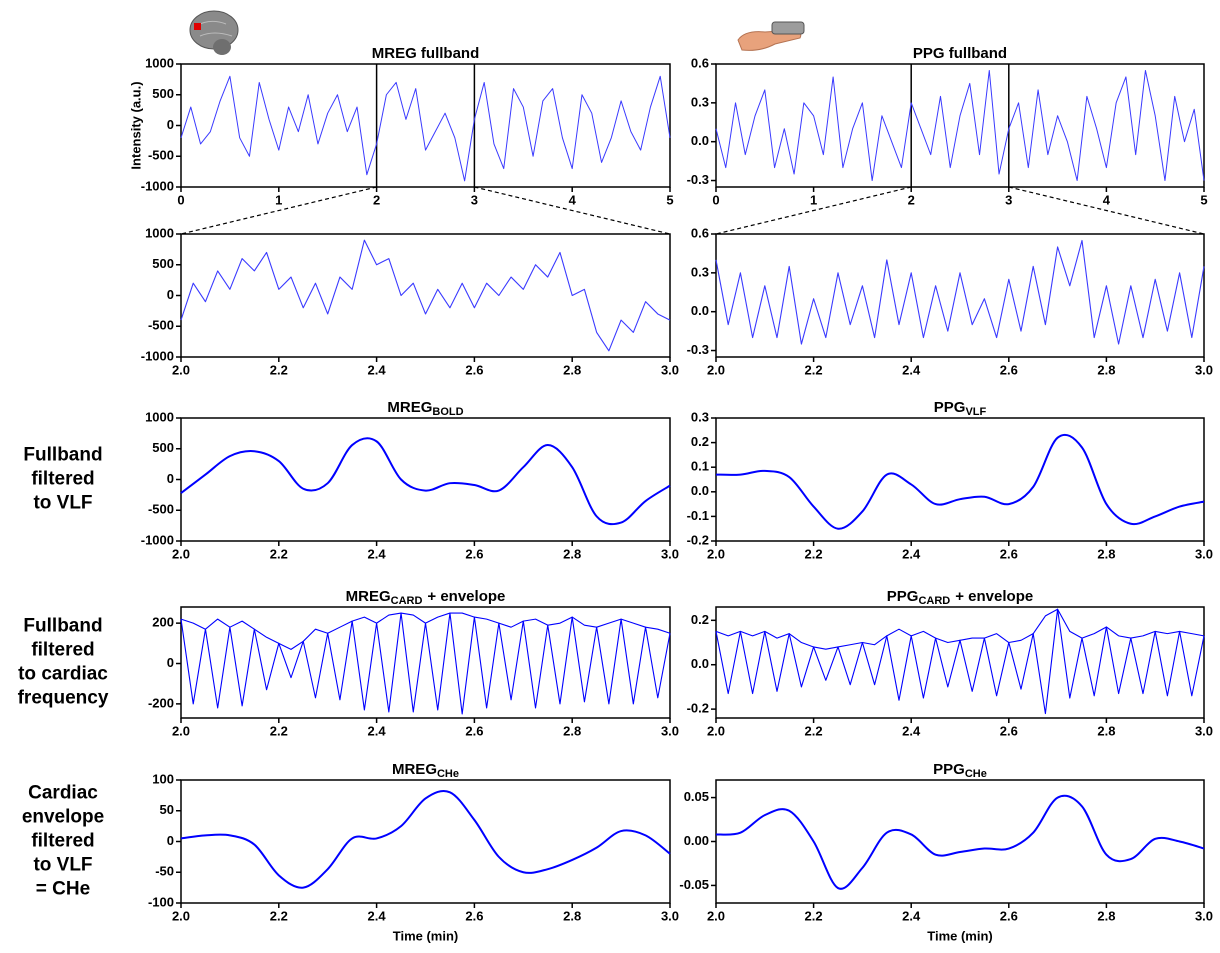 The height and width of the screenshot is (953, 1220). I want to click on y-tick-label: 0.05, so click(696, 796).